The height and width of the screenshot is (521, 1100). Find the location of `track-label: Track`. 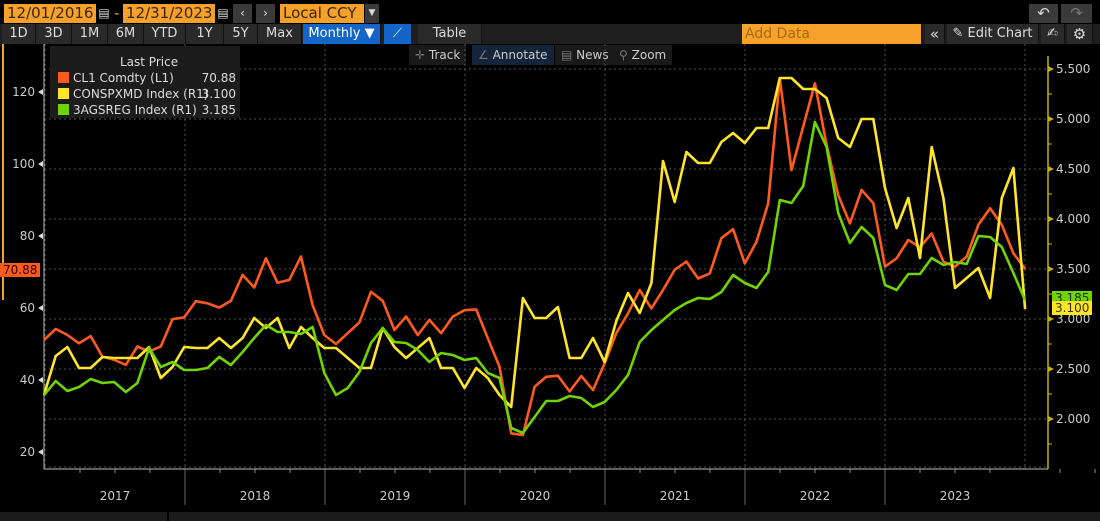

track-label: Track is located at coordinates (444, 55).